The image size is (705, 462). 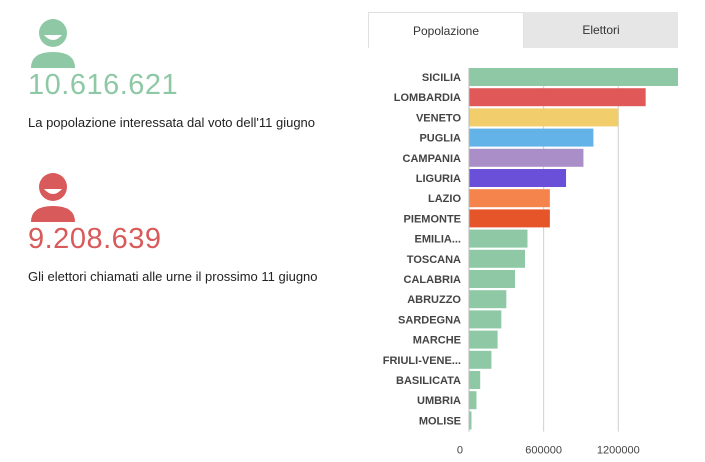 What do you see at coordinates (434, 300) in the screenshot?
I see `category-label: ABRUZZO` at bounding box center [434, 300].